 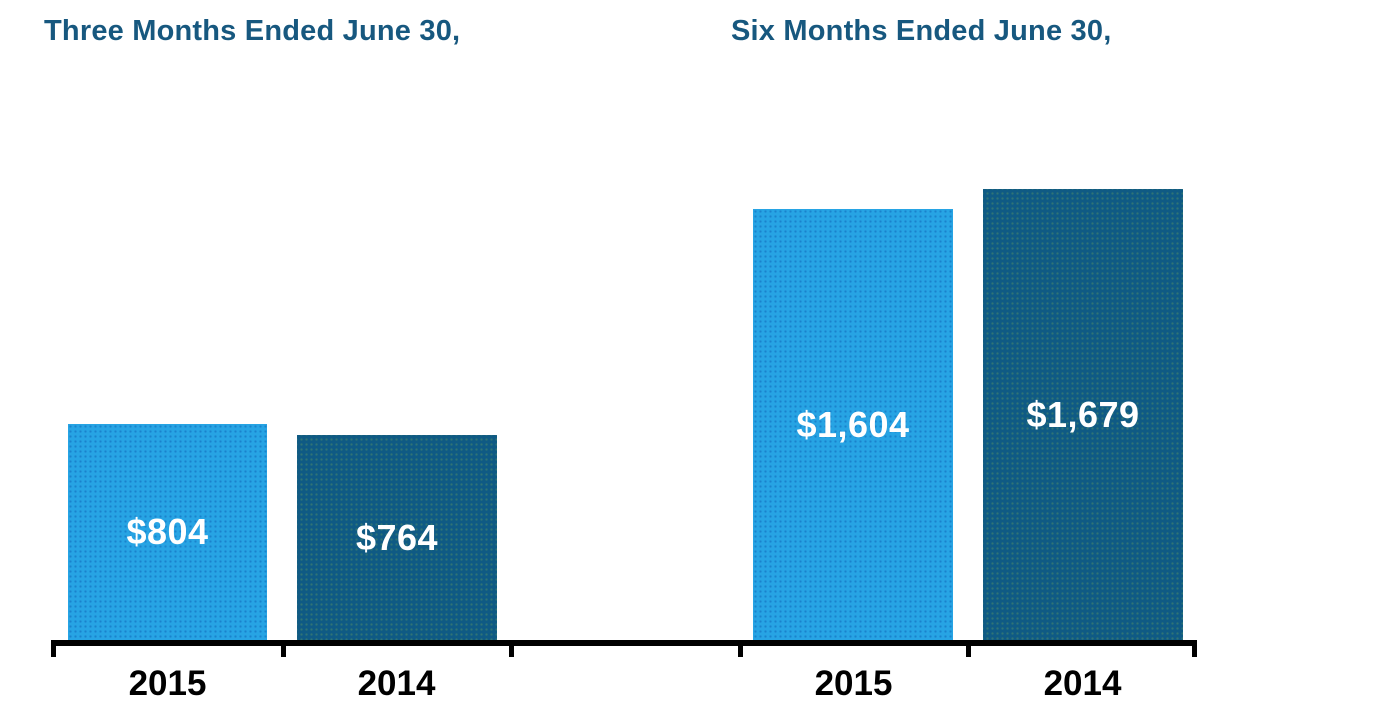 I want to click on bar-six-months-2015: $1,604, so click(x=853, y=424).